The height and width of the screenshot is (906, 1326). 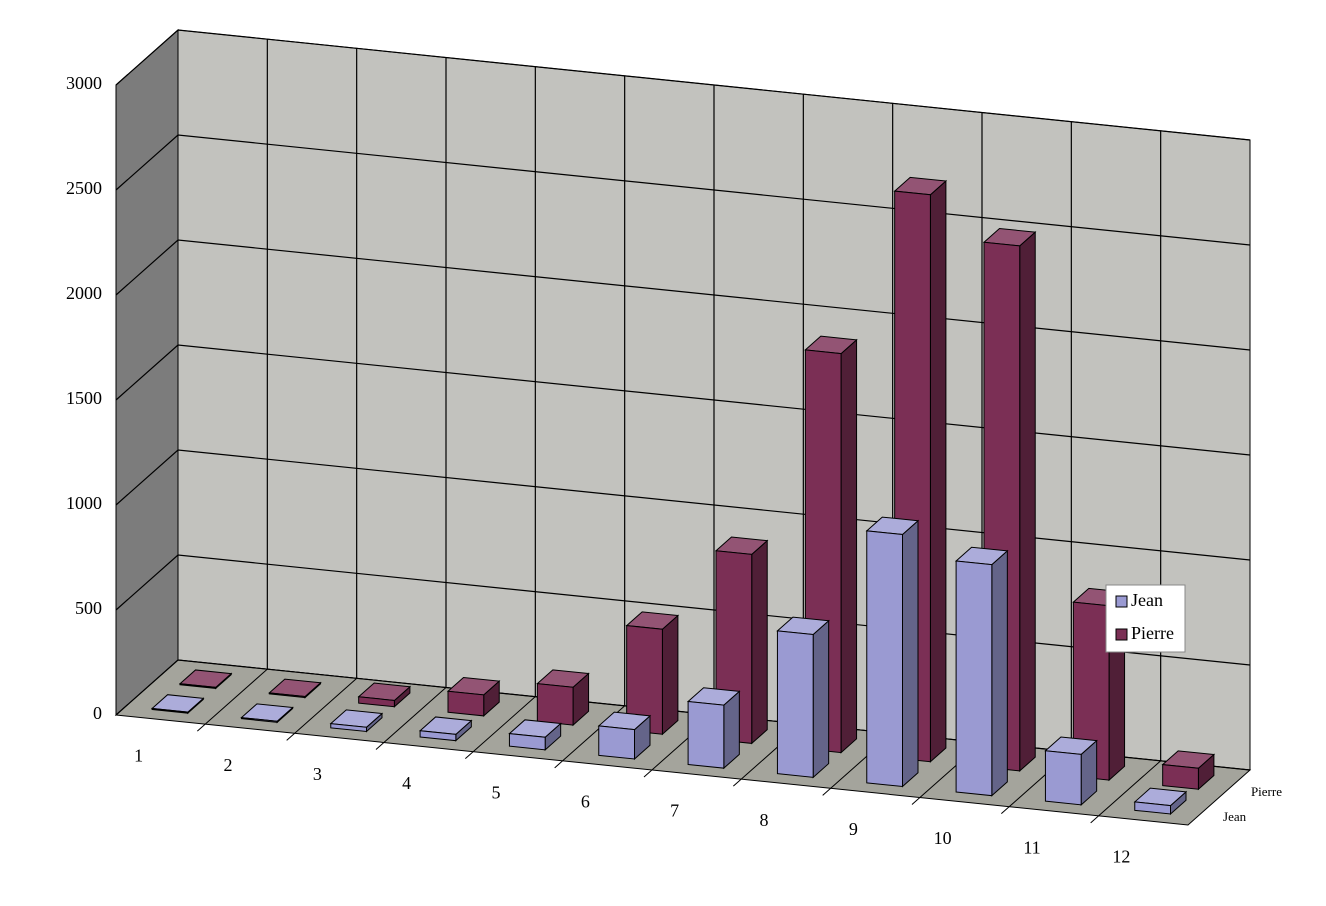 I want to click on x-tick-label: 2, so click(x=228, y=765).